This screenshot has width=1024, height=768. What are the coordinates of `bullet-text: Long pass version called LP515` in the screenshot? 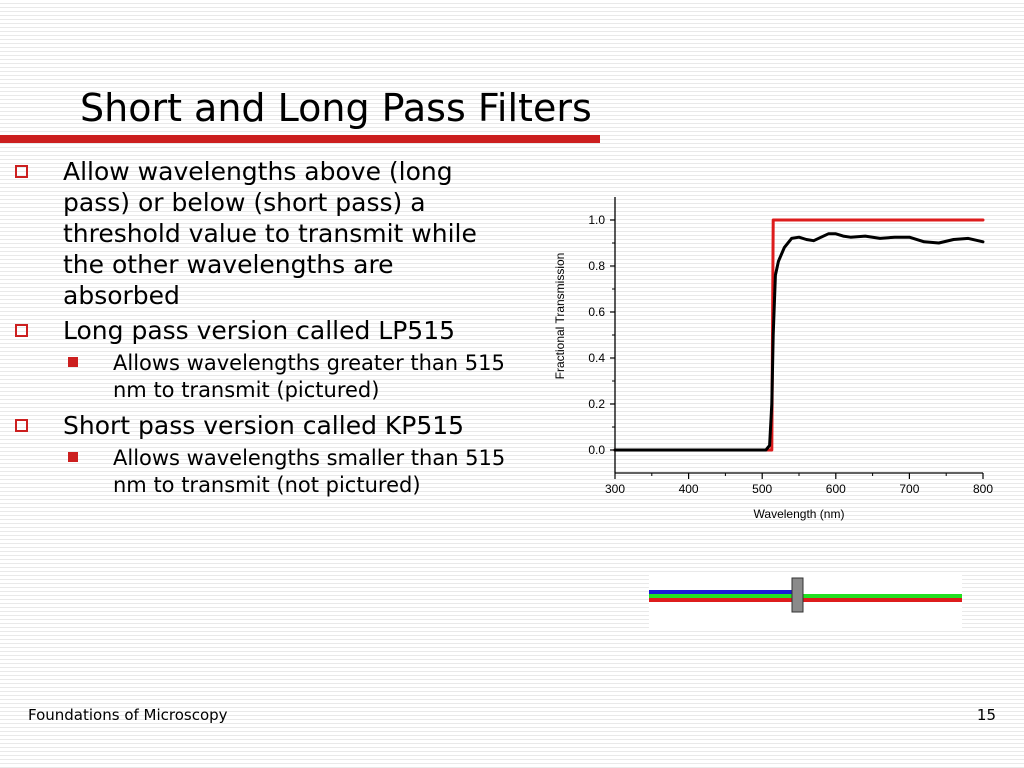 It's located at (259, 330).